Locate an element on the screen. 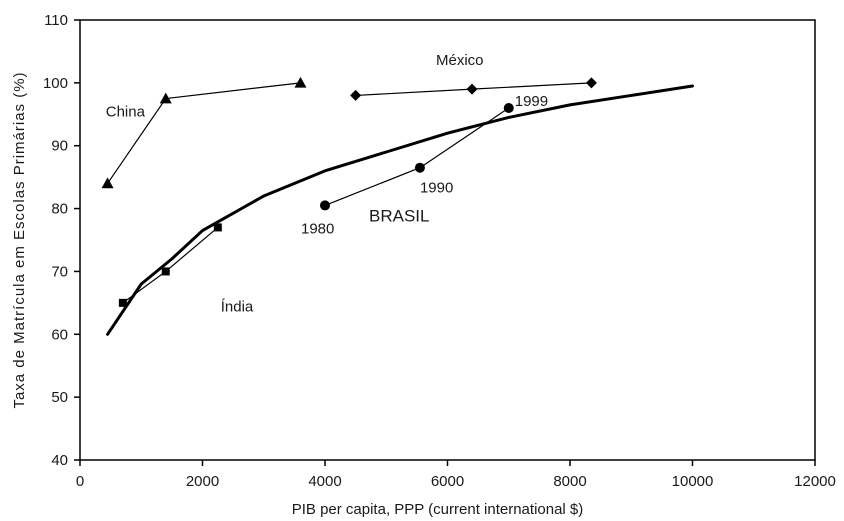 The height and width of the screenshot is (521, 844). china-line is located at coordinates (204, 133).